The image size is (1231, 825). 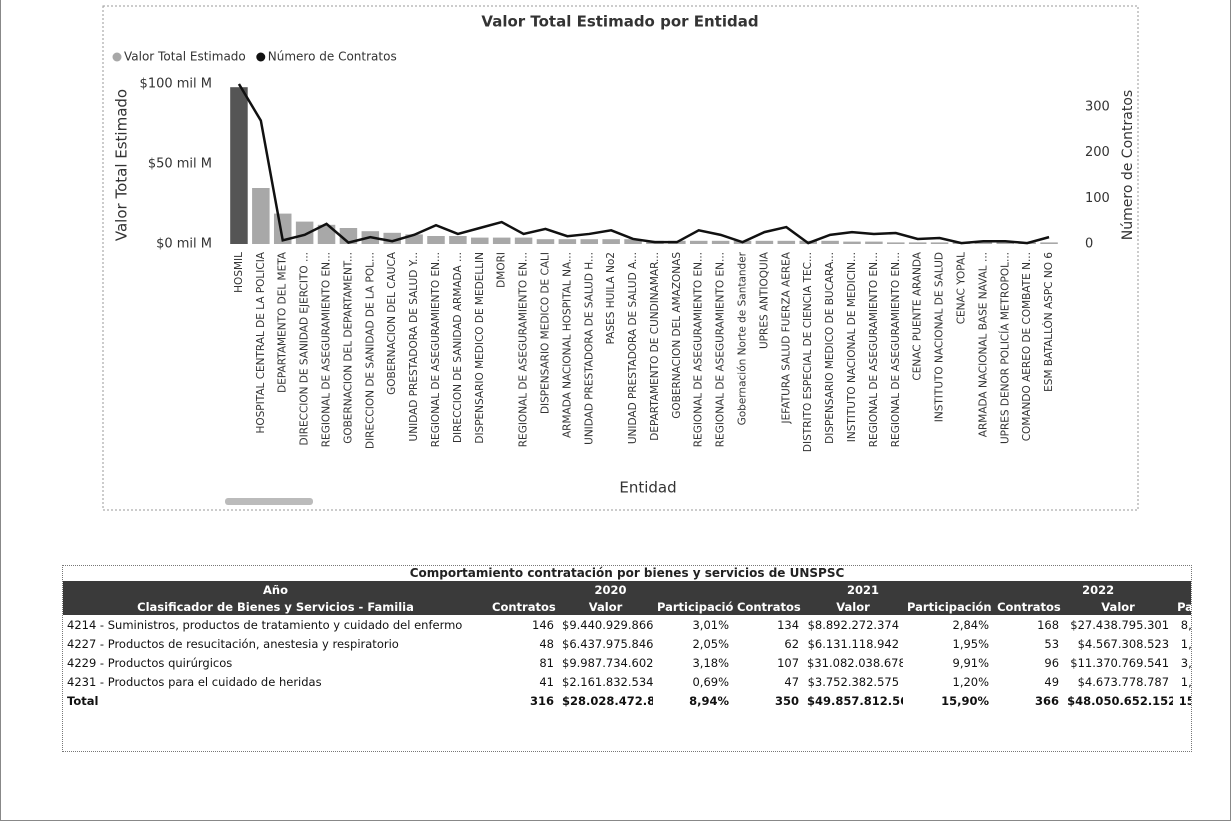 What do you see at coordinates (961, 288) in the screenshot?
I see `x-tick-label: CENAC YOPAL` at bounding box center [961, 288].